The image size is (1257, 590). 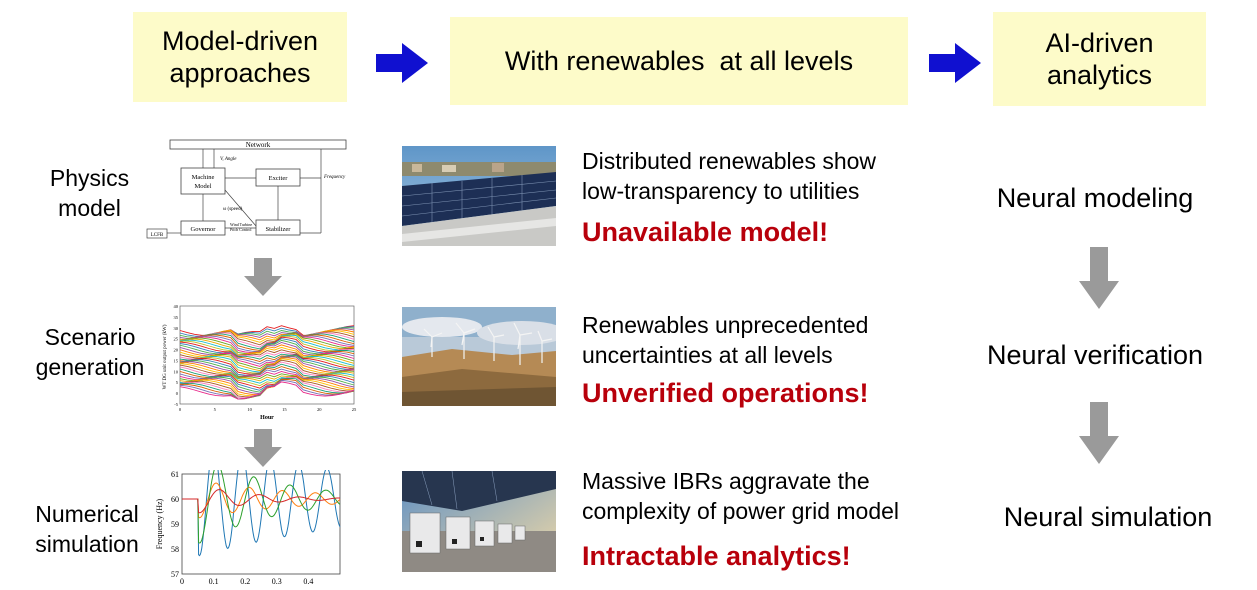 I want to click on omega-speed-label: ω (speed), so click(x=233, y=209).